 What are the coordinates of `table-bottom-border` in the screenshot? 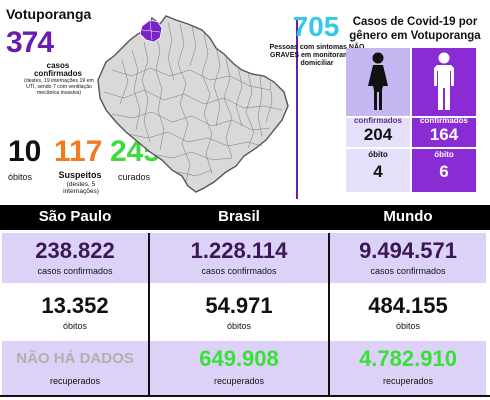 It's located at (245, 396).